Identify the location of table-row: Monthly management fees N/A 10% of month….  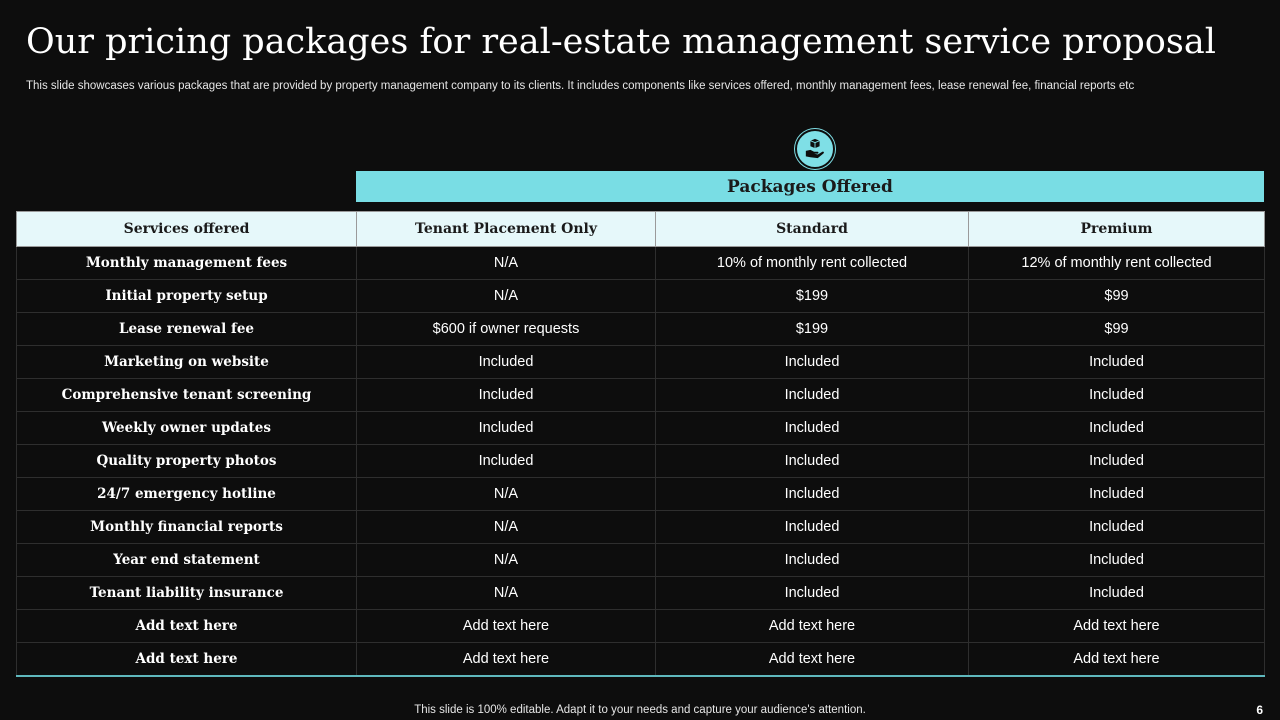
(640, 263).